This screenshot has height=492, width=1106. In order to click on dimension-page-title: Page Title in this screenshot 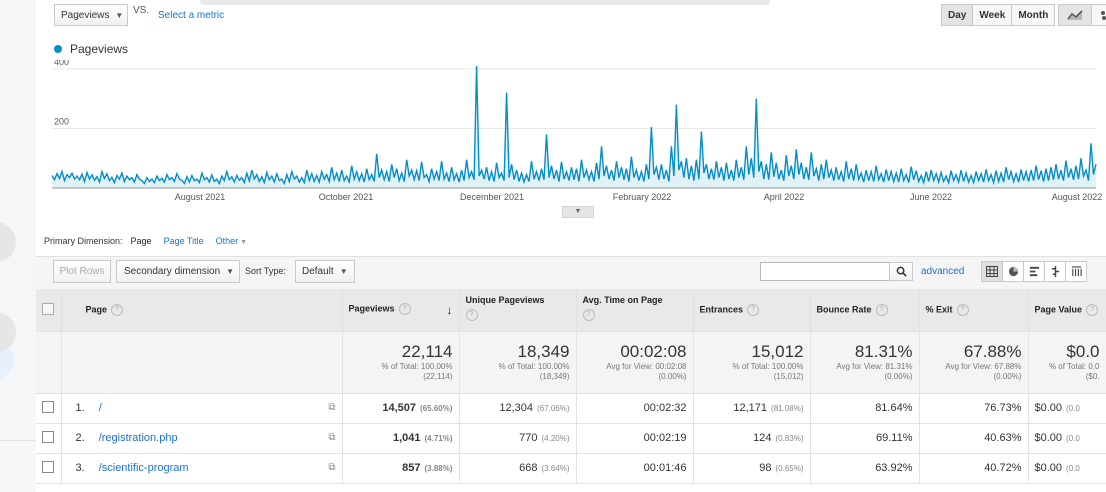, I will do `click(183, 241)`.